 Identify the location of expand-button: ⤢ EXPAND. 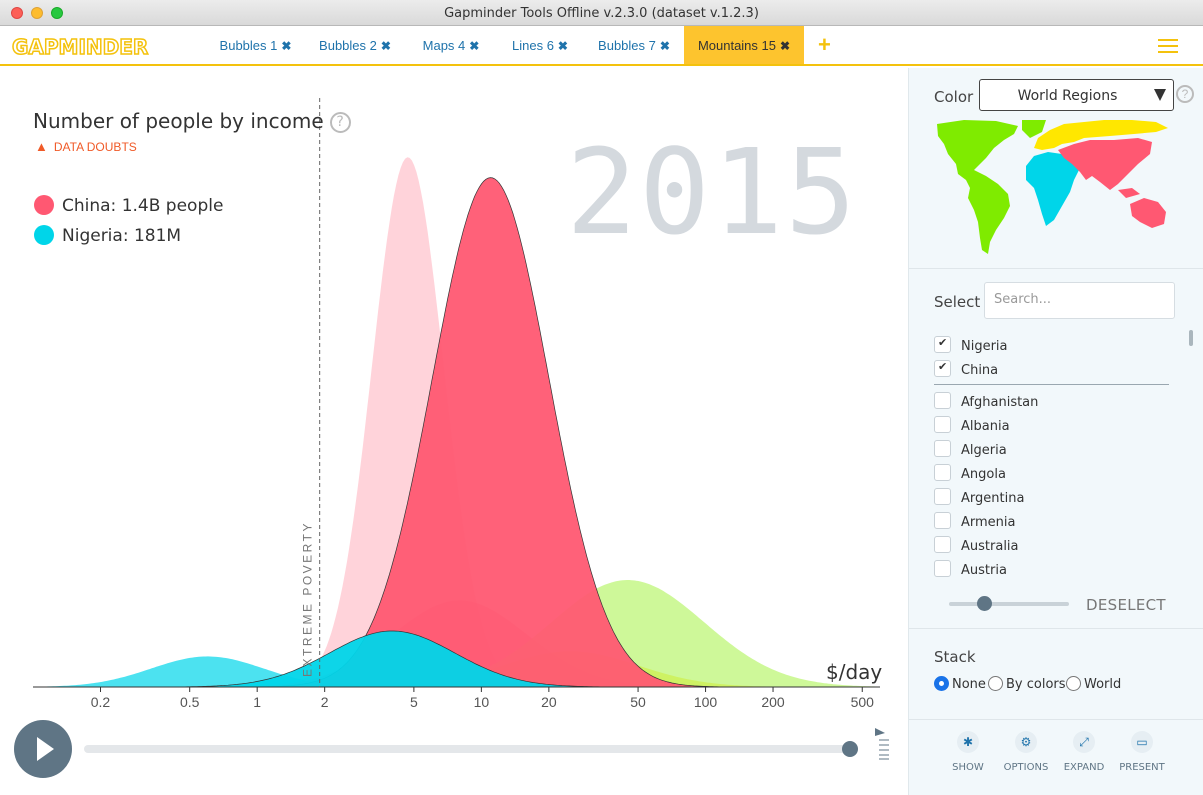
(1084, 752).